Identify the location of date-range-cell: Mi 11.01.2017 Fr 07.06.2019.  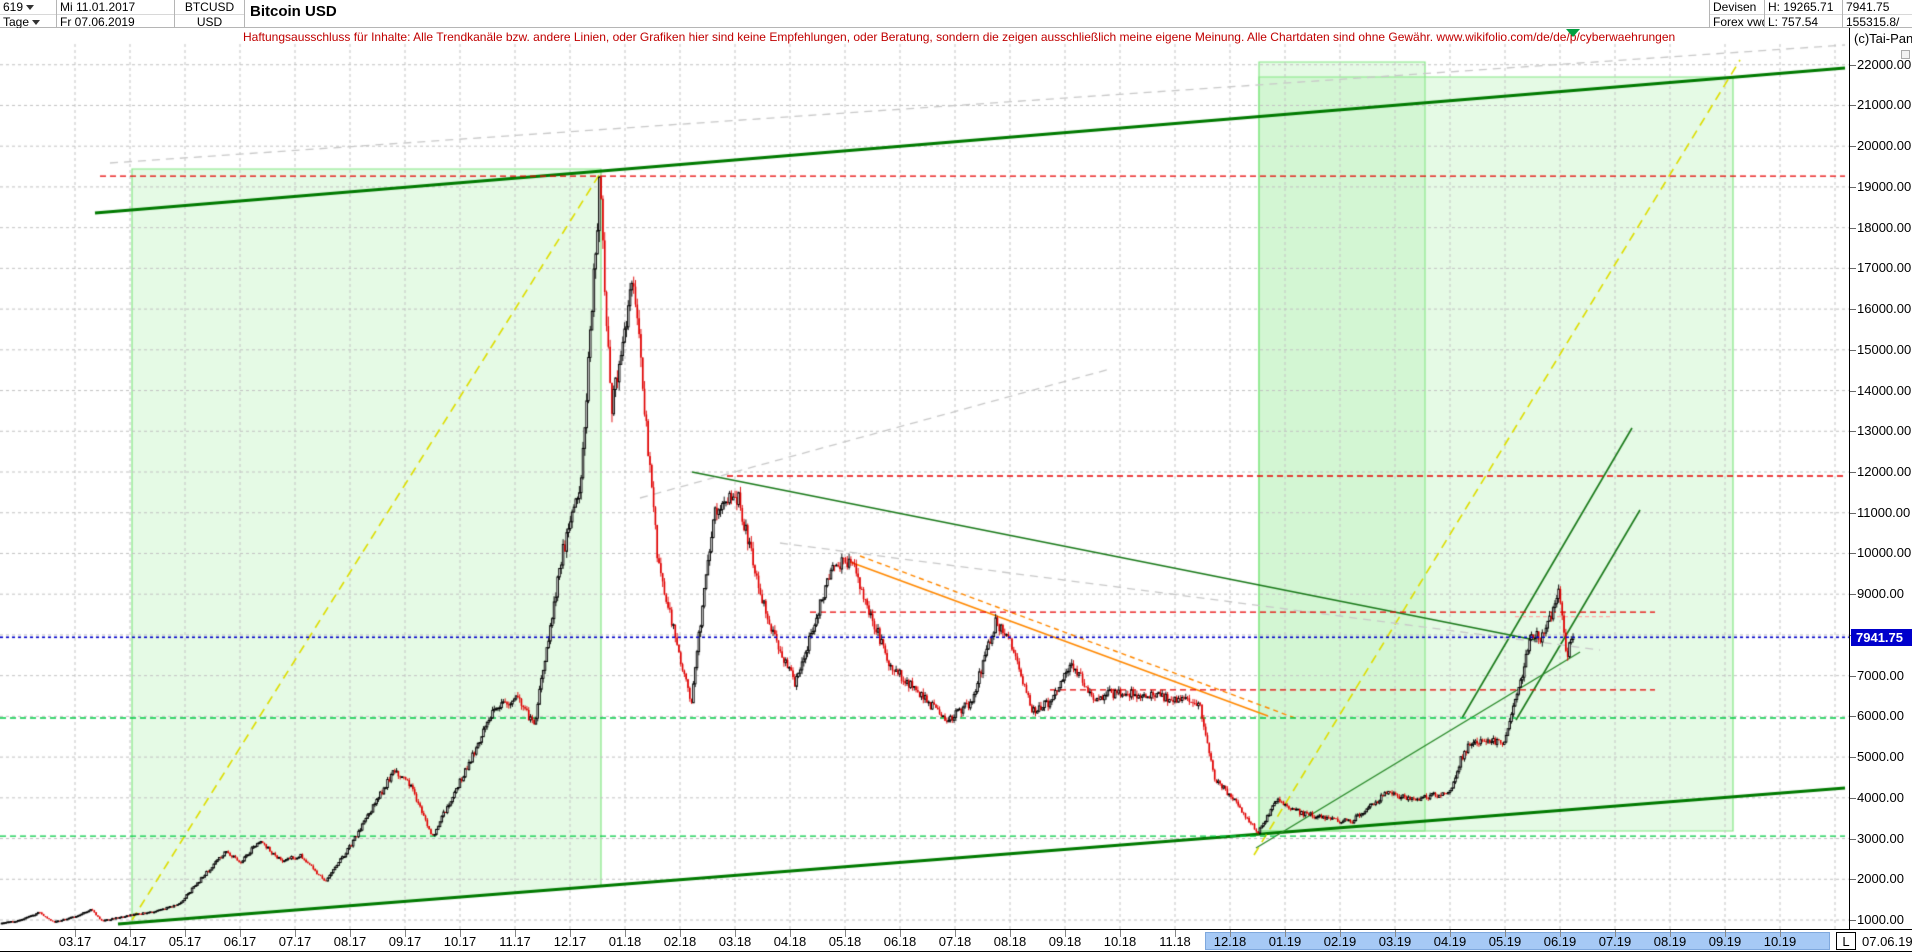
(116, 14).